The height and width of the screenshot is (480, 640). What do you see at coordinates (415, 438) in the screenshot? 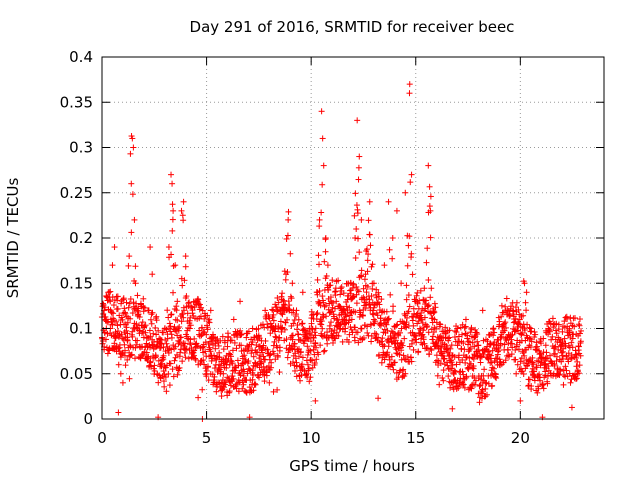
I see `x-tick-label: 15` at bounding box center [415, 438].